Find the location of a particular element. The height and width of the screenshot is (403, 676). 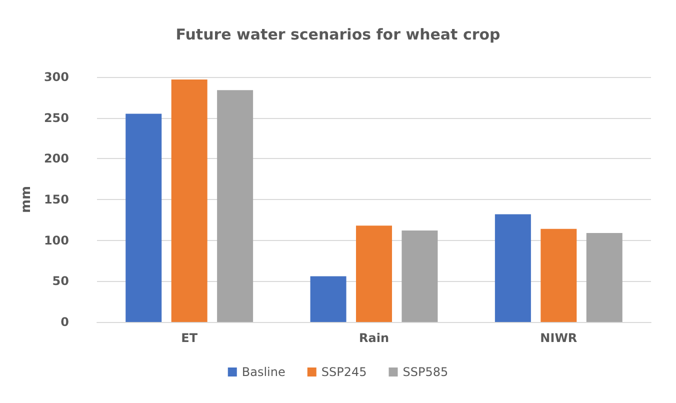

y-tick-label: 250 is located at coordinates (56, 117).